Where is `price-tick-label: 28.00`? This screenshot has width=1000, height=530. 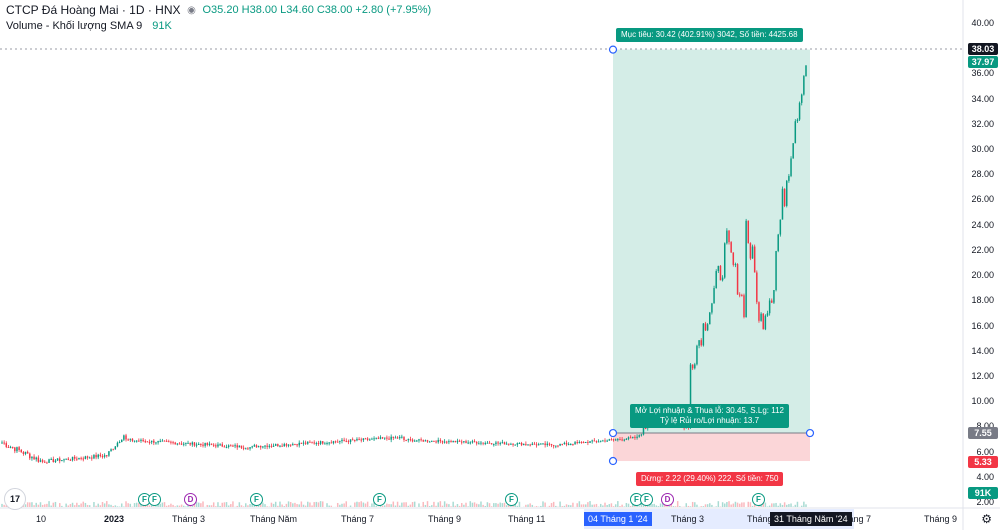 price-tick-label: 28.00 is located at coordinates (982, 174).